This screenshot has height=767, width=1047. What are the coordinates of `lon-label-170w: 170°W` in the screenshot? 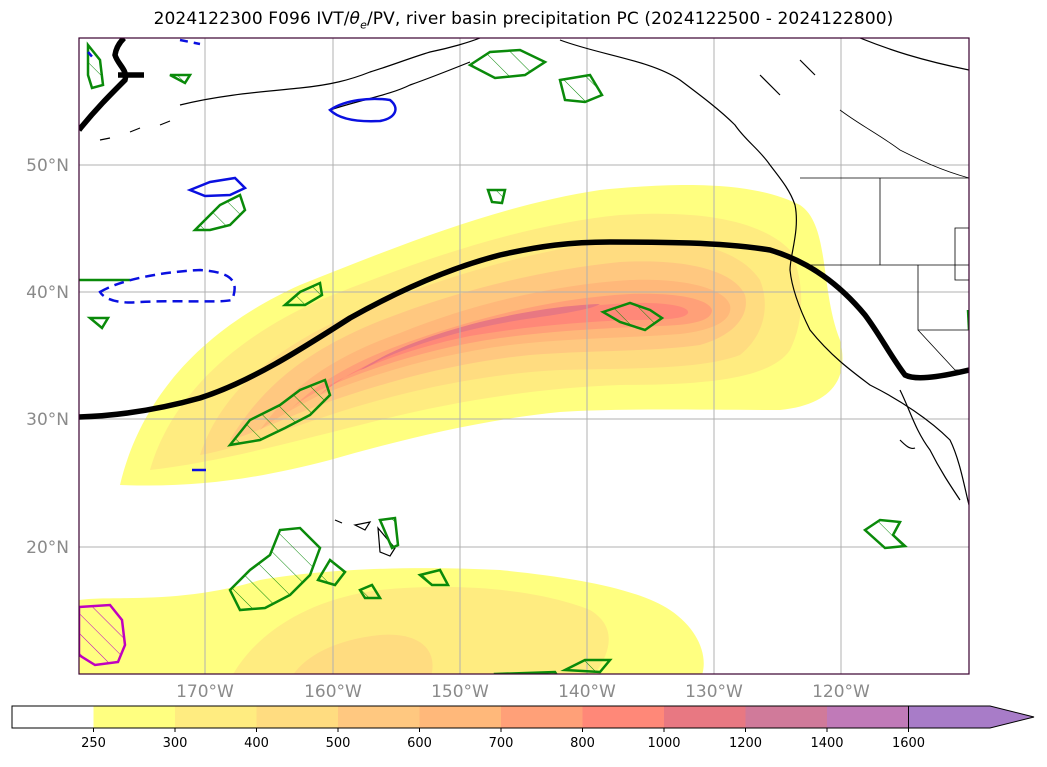 It's located at (205, 692).